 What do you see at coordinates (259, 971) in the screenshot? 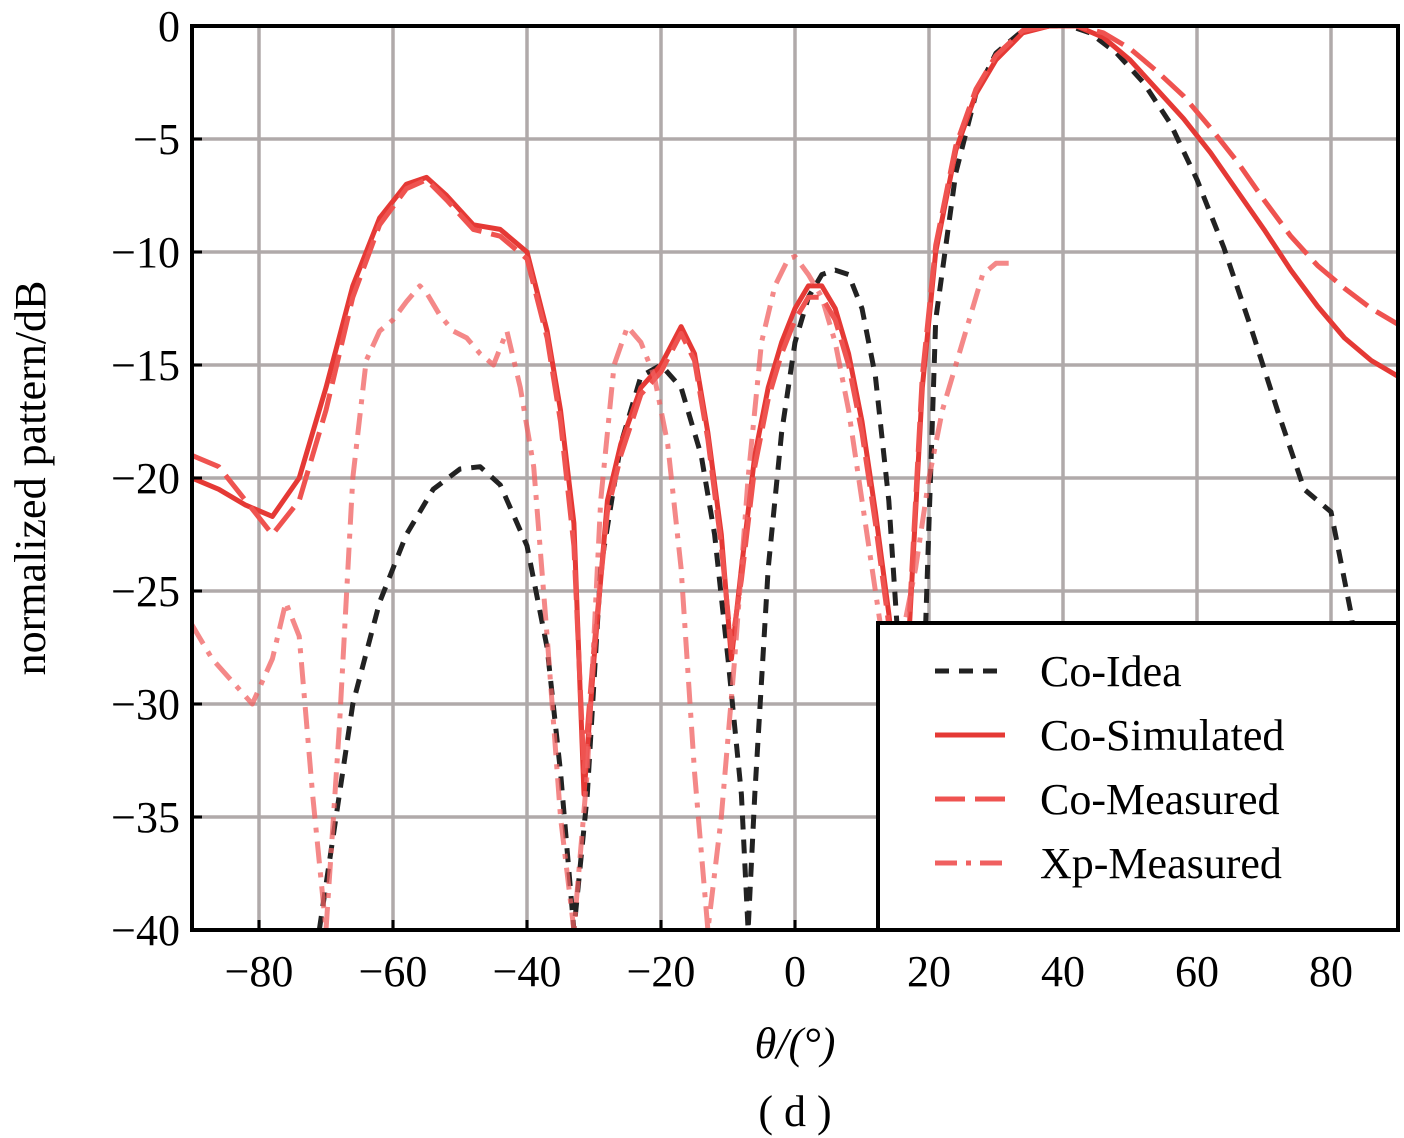
I see `x-tick-label-0: −80` at bounding box center [259, 971].